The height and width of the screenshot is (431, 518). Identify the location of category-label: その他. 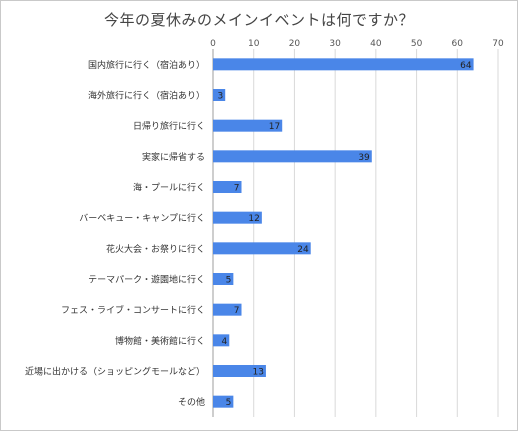
(191, 402).